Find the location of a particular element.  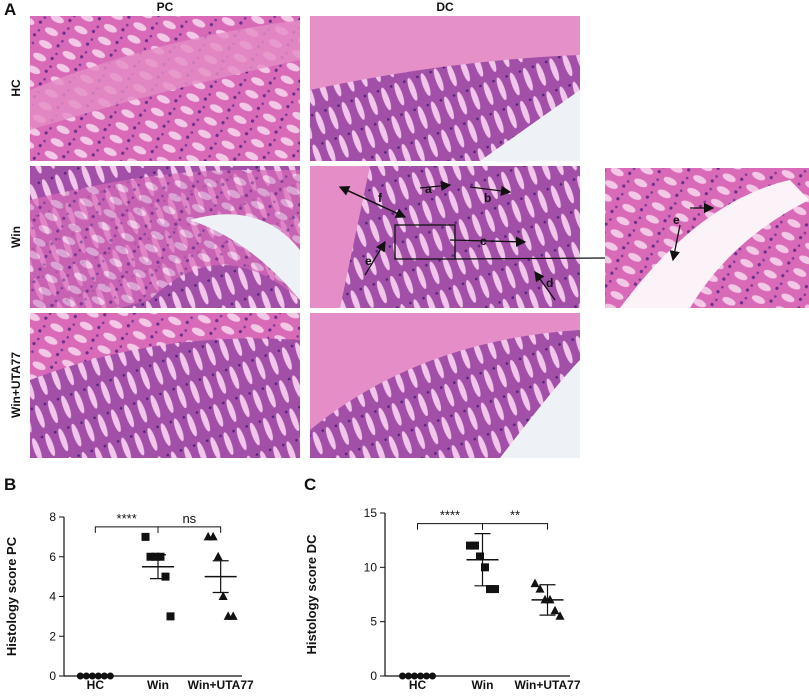

panel-letter: A is located at coordinates (10, 9).